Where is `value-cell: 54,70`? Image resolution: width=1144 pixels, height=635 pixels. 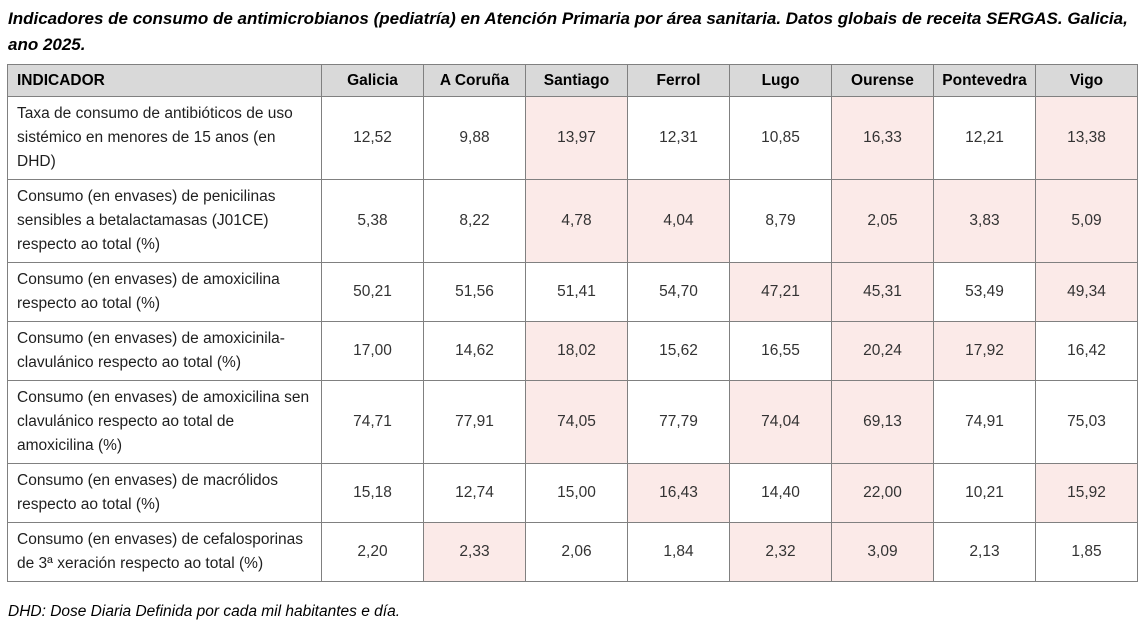 value-cell: 54,70 is located at coordinates (678, 292).